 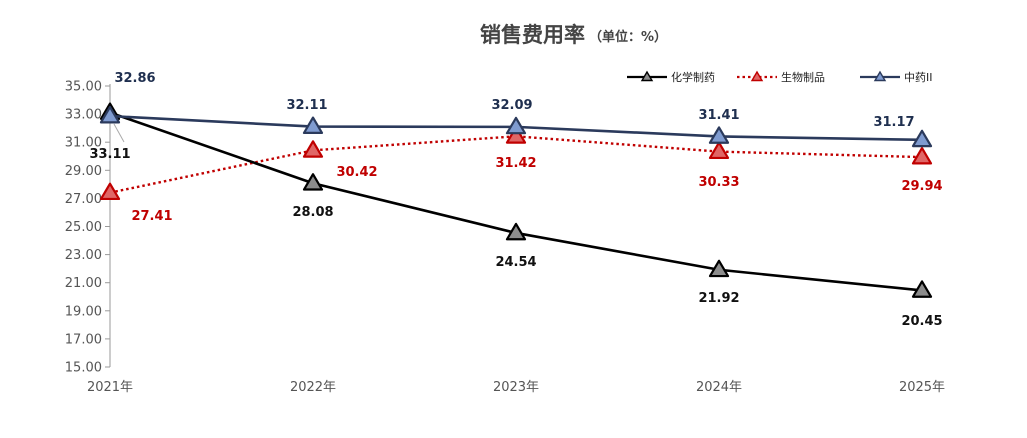 What do you see at coordinates (83, 87) in the screenshot?
I see `y-tick-label: 35.00` at bounding box center [83, 87].